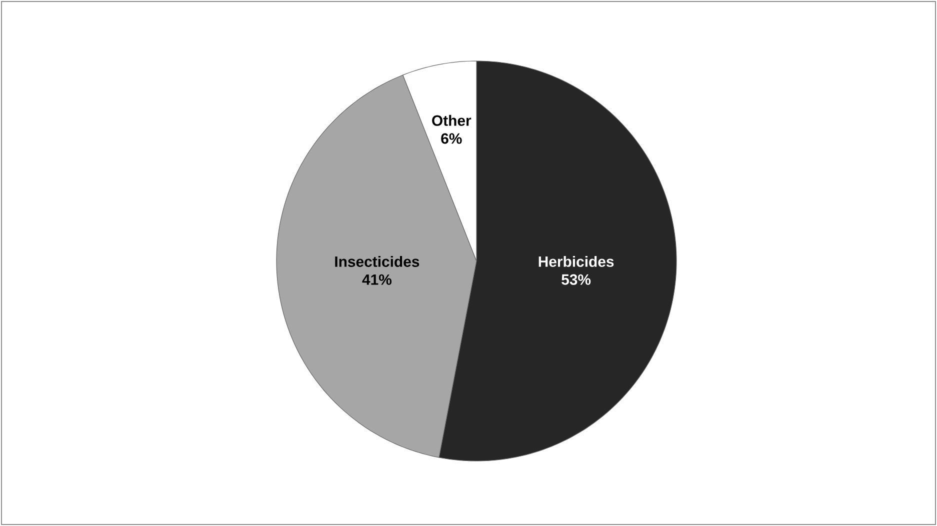 Image resolution: width=937 pixels, height=526 pixels. I want to click on data-label: 6%, so click(451, 138).